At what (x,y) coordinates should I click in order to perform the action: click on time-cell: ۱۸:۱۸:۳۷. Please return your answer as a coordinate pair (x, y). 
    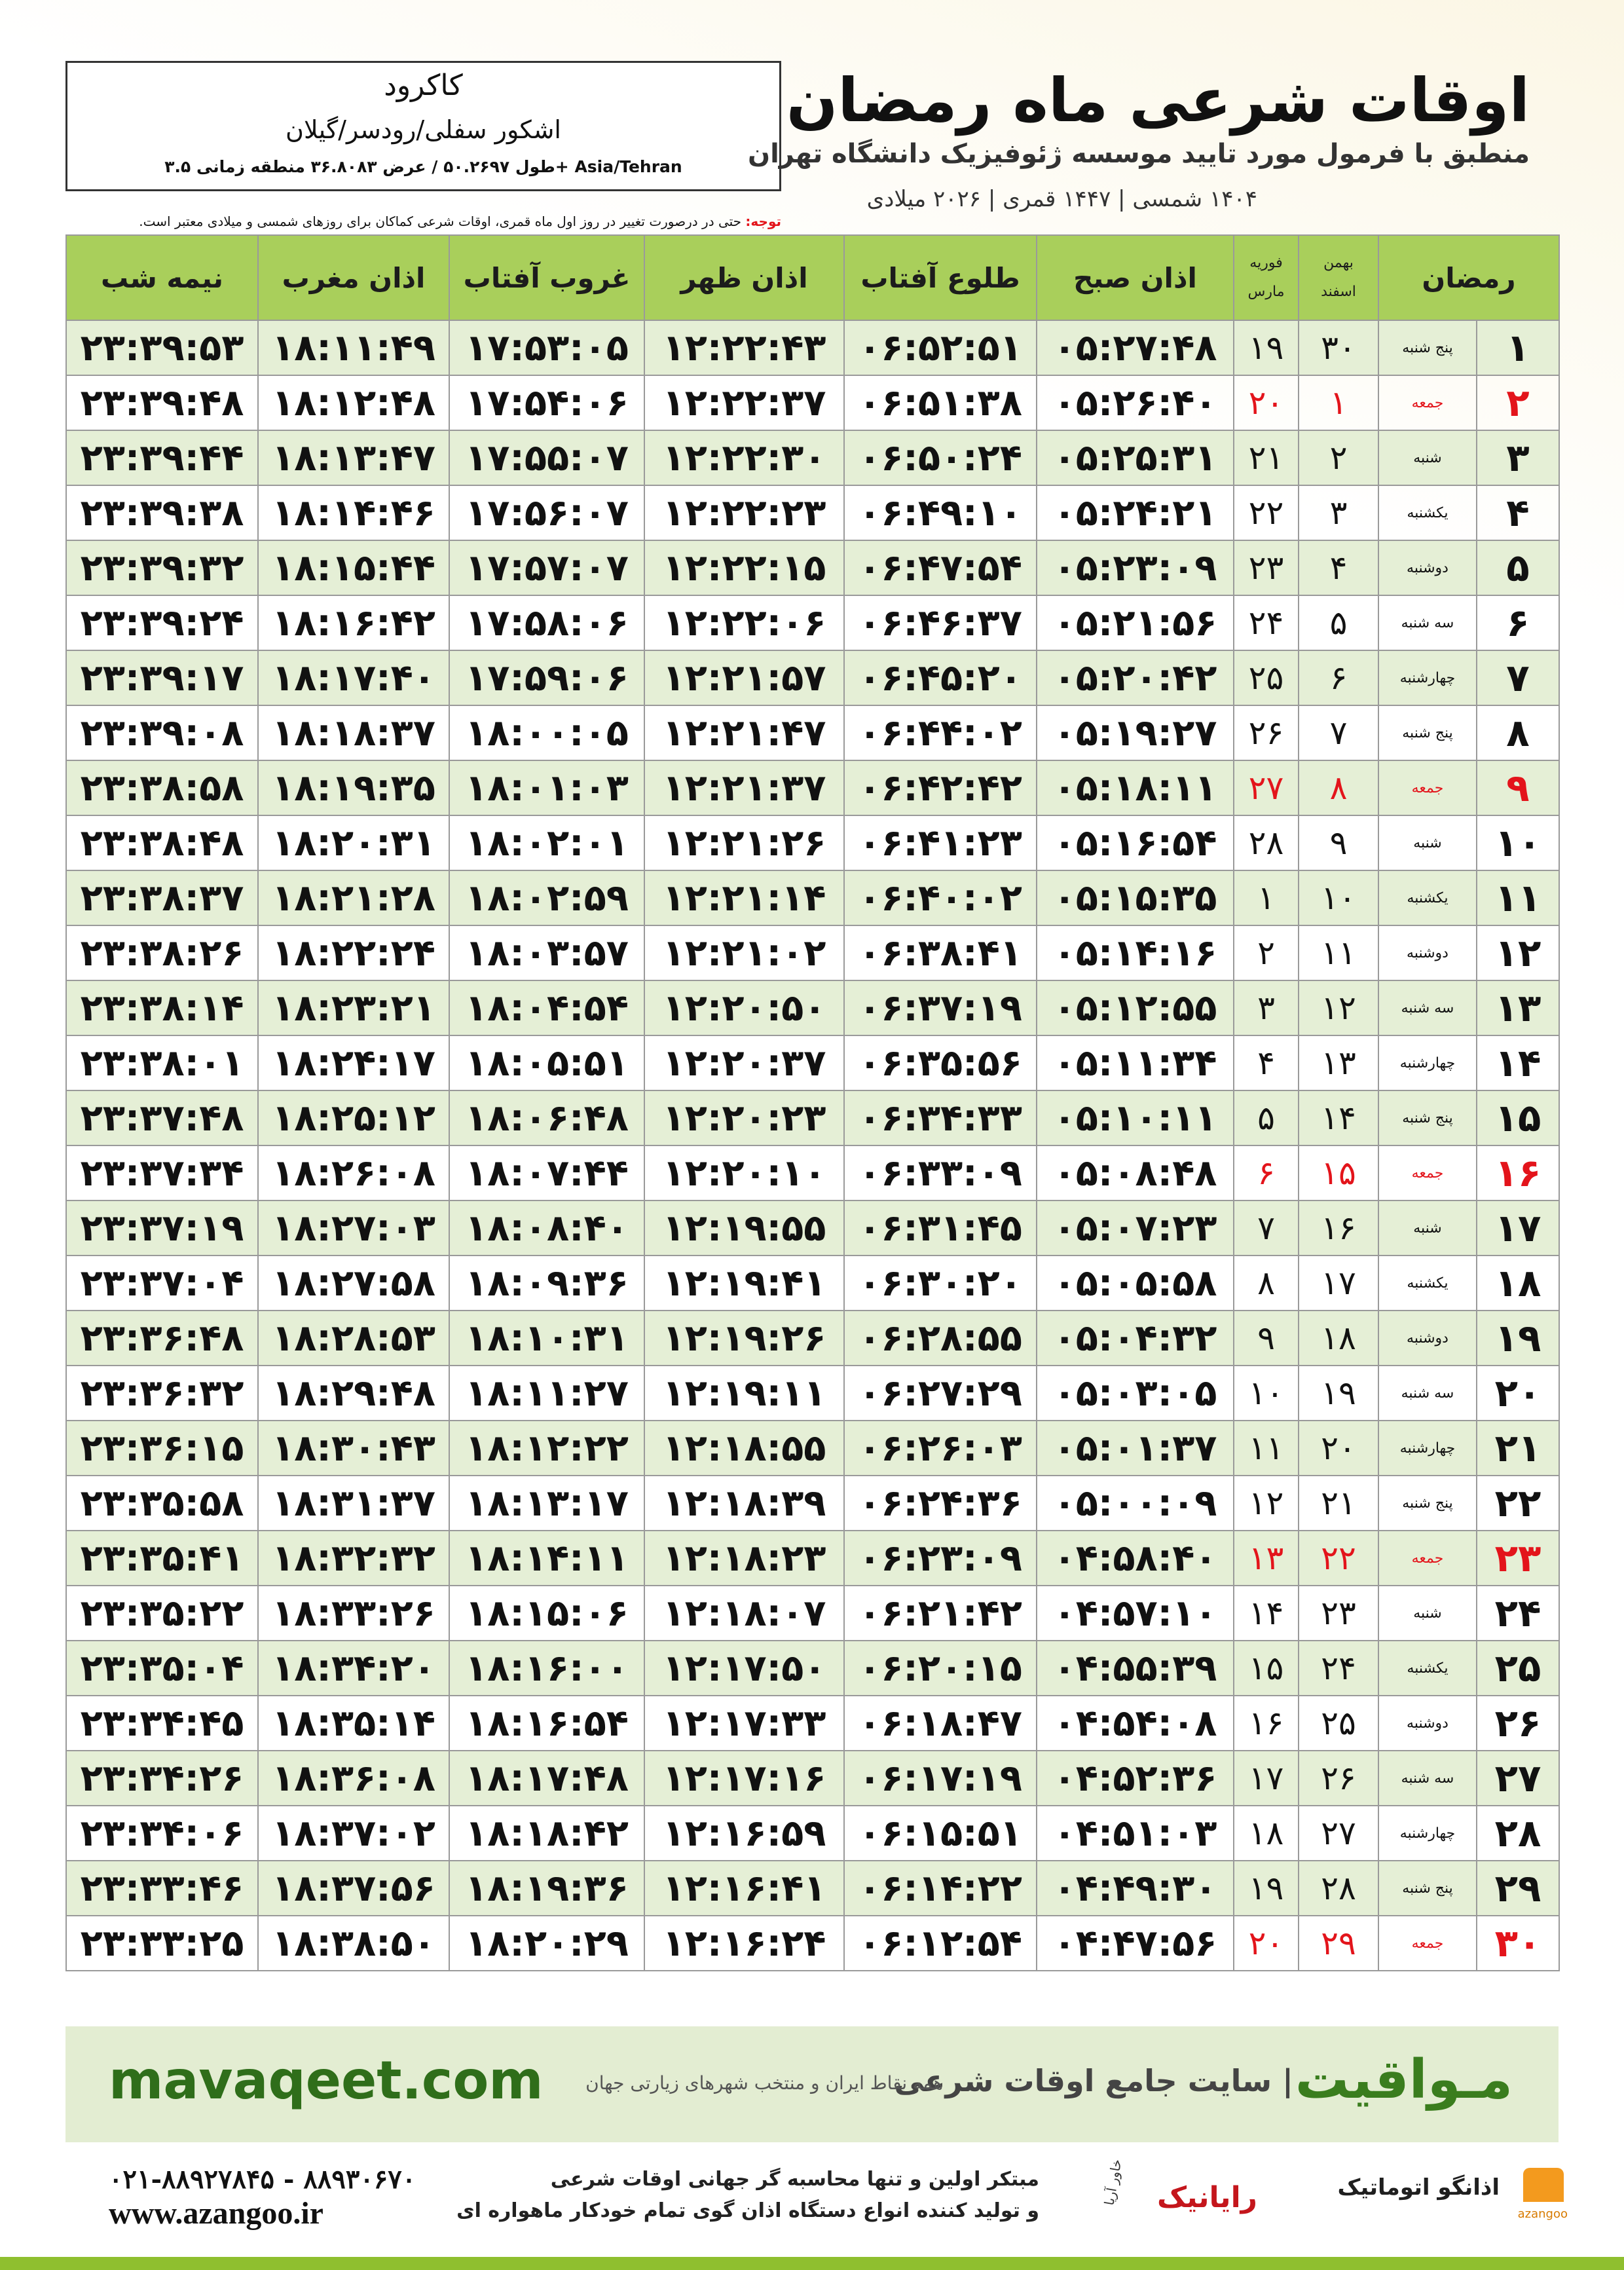
    Looking at the image, I should click on (353, 733).